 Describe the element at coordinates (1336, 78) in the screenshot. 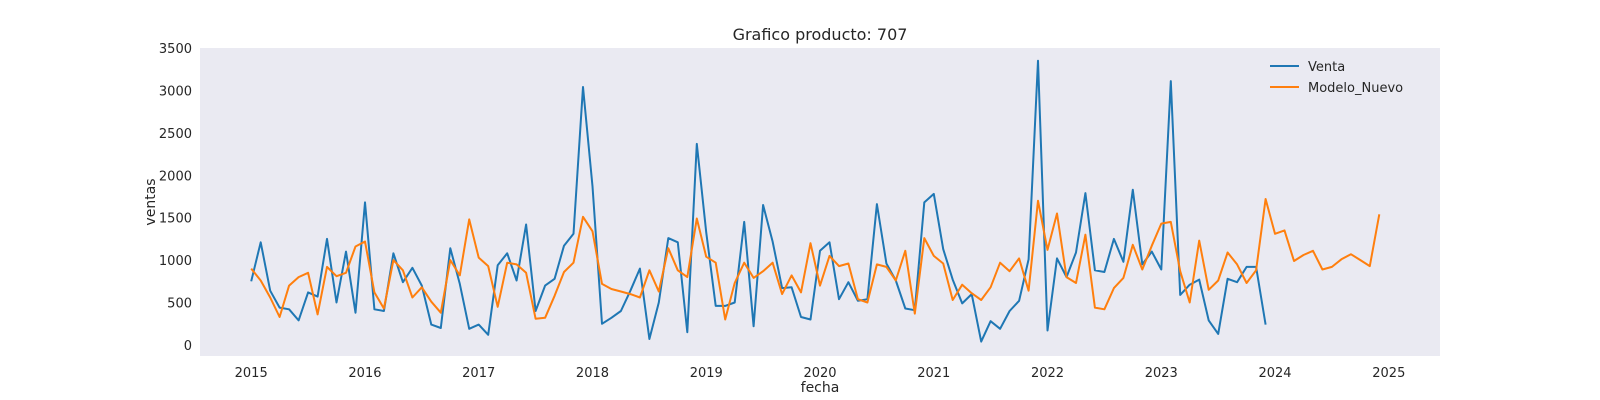

I see `legend: Venta Modelo_Nuevo` at that location.